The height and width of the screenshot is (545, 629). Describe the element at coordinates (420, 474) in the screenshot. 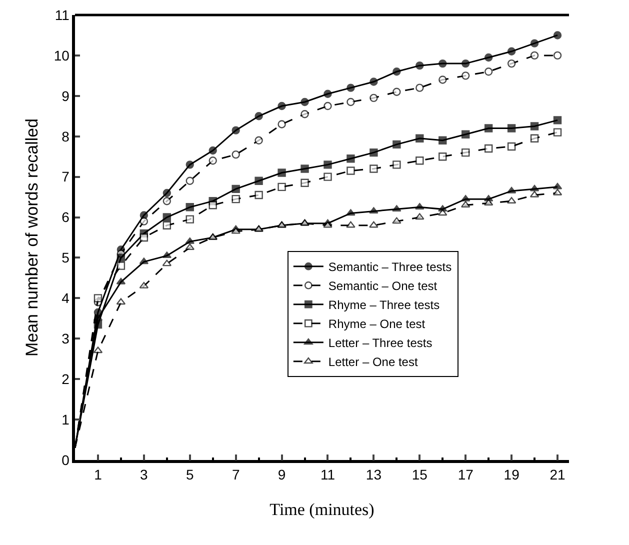

I see `x-tick-label: 15` at that location.